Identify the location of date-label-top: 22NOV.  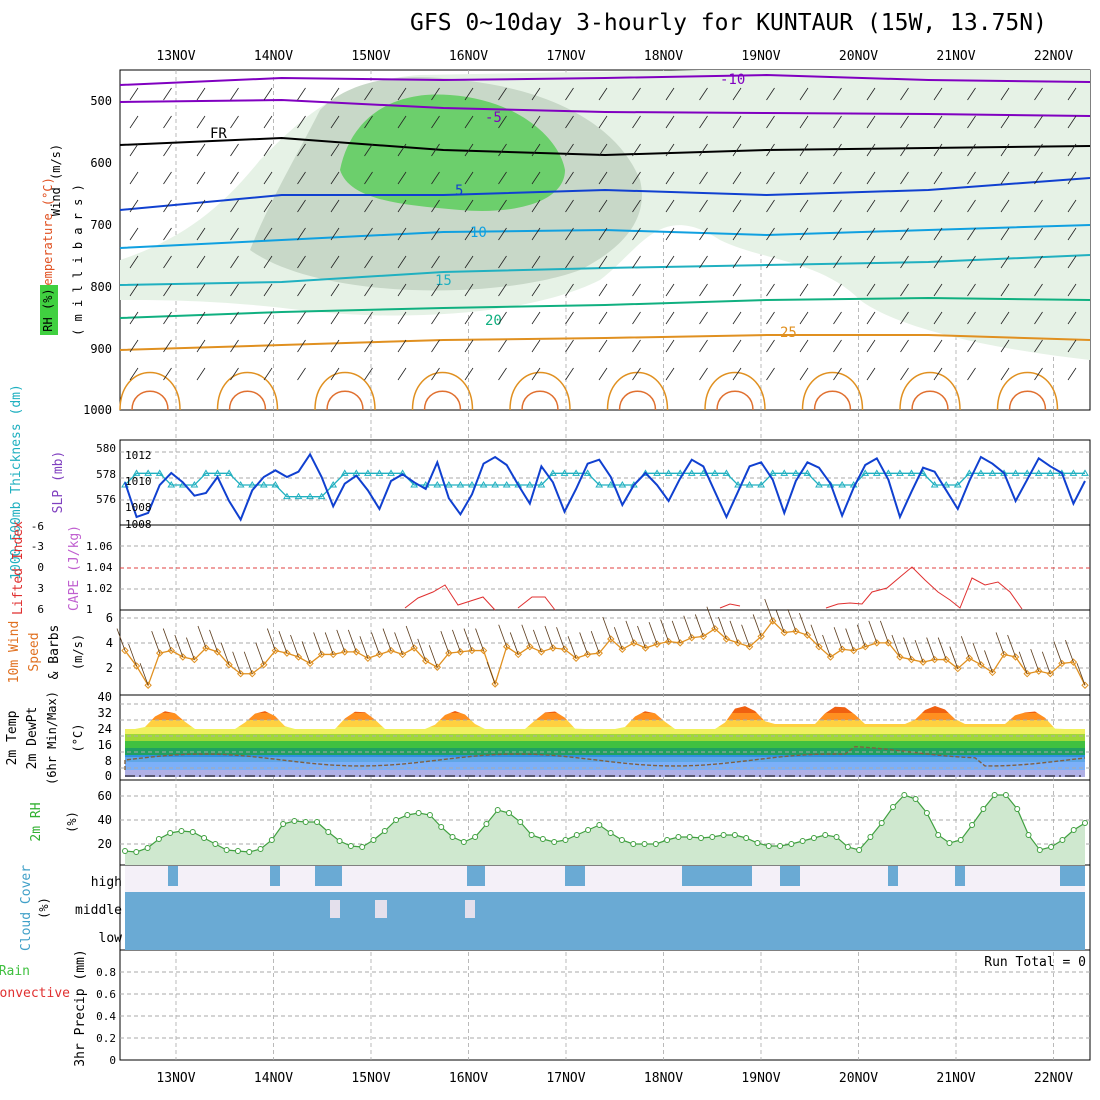
(1053, 56).